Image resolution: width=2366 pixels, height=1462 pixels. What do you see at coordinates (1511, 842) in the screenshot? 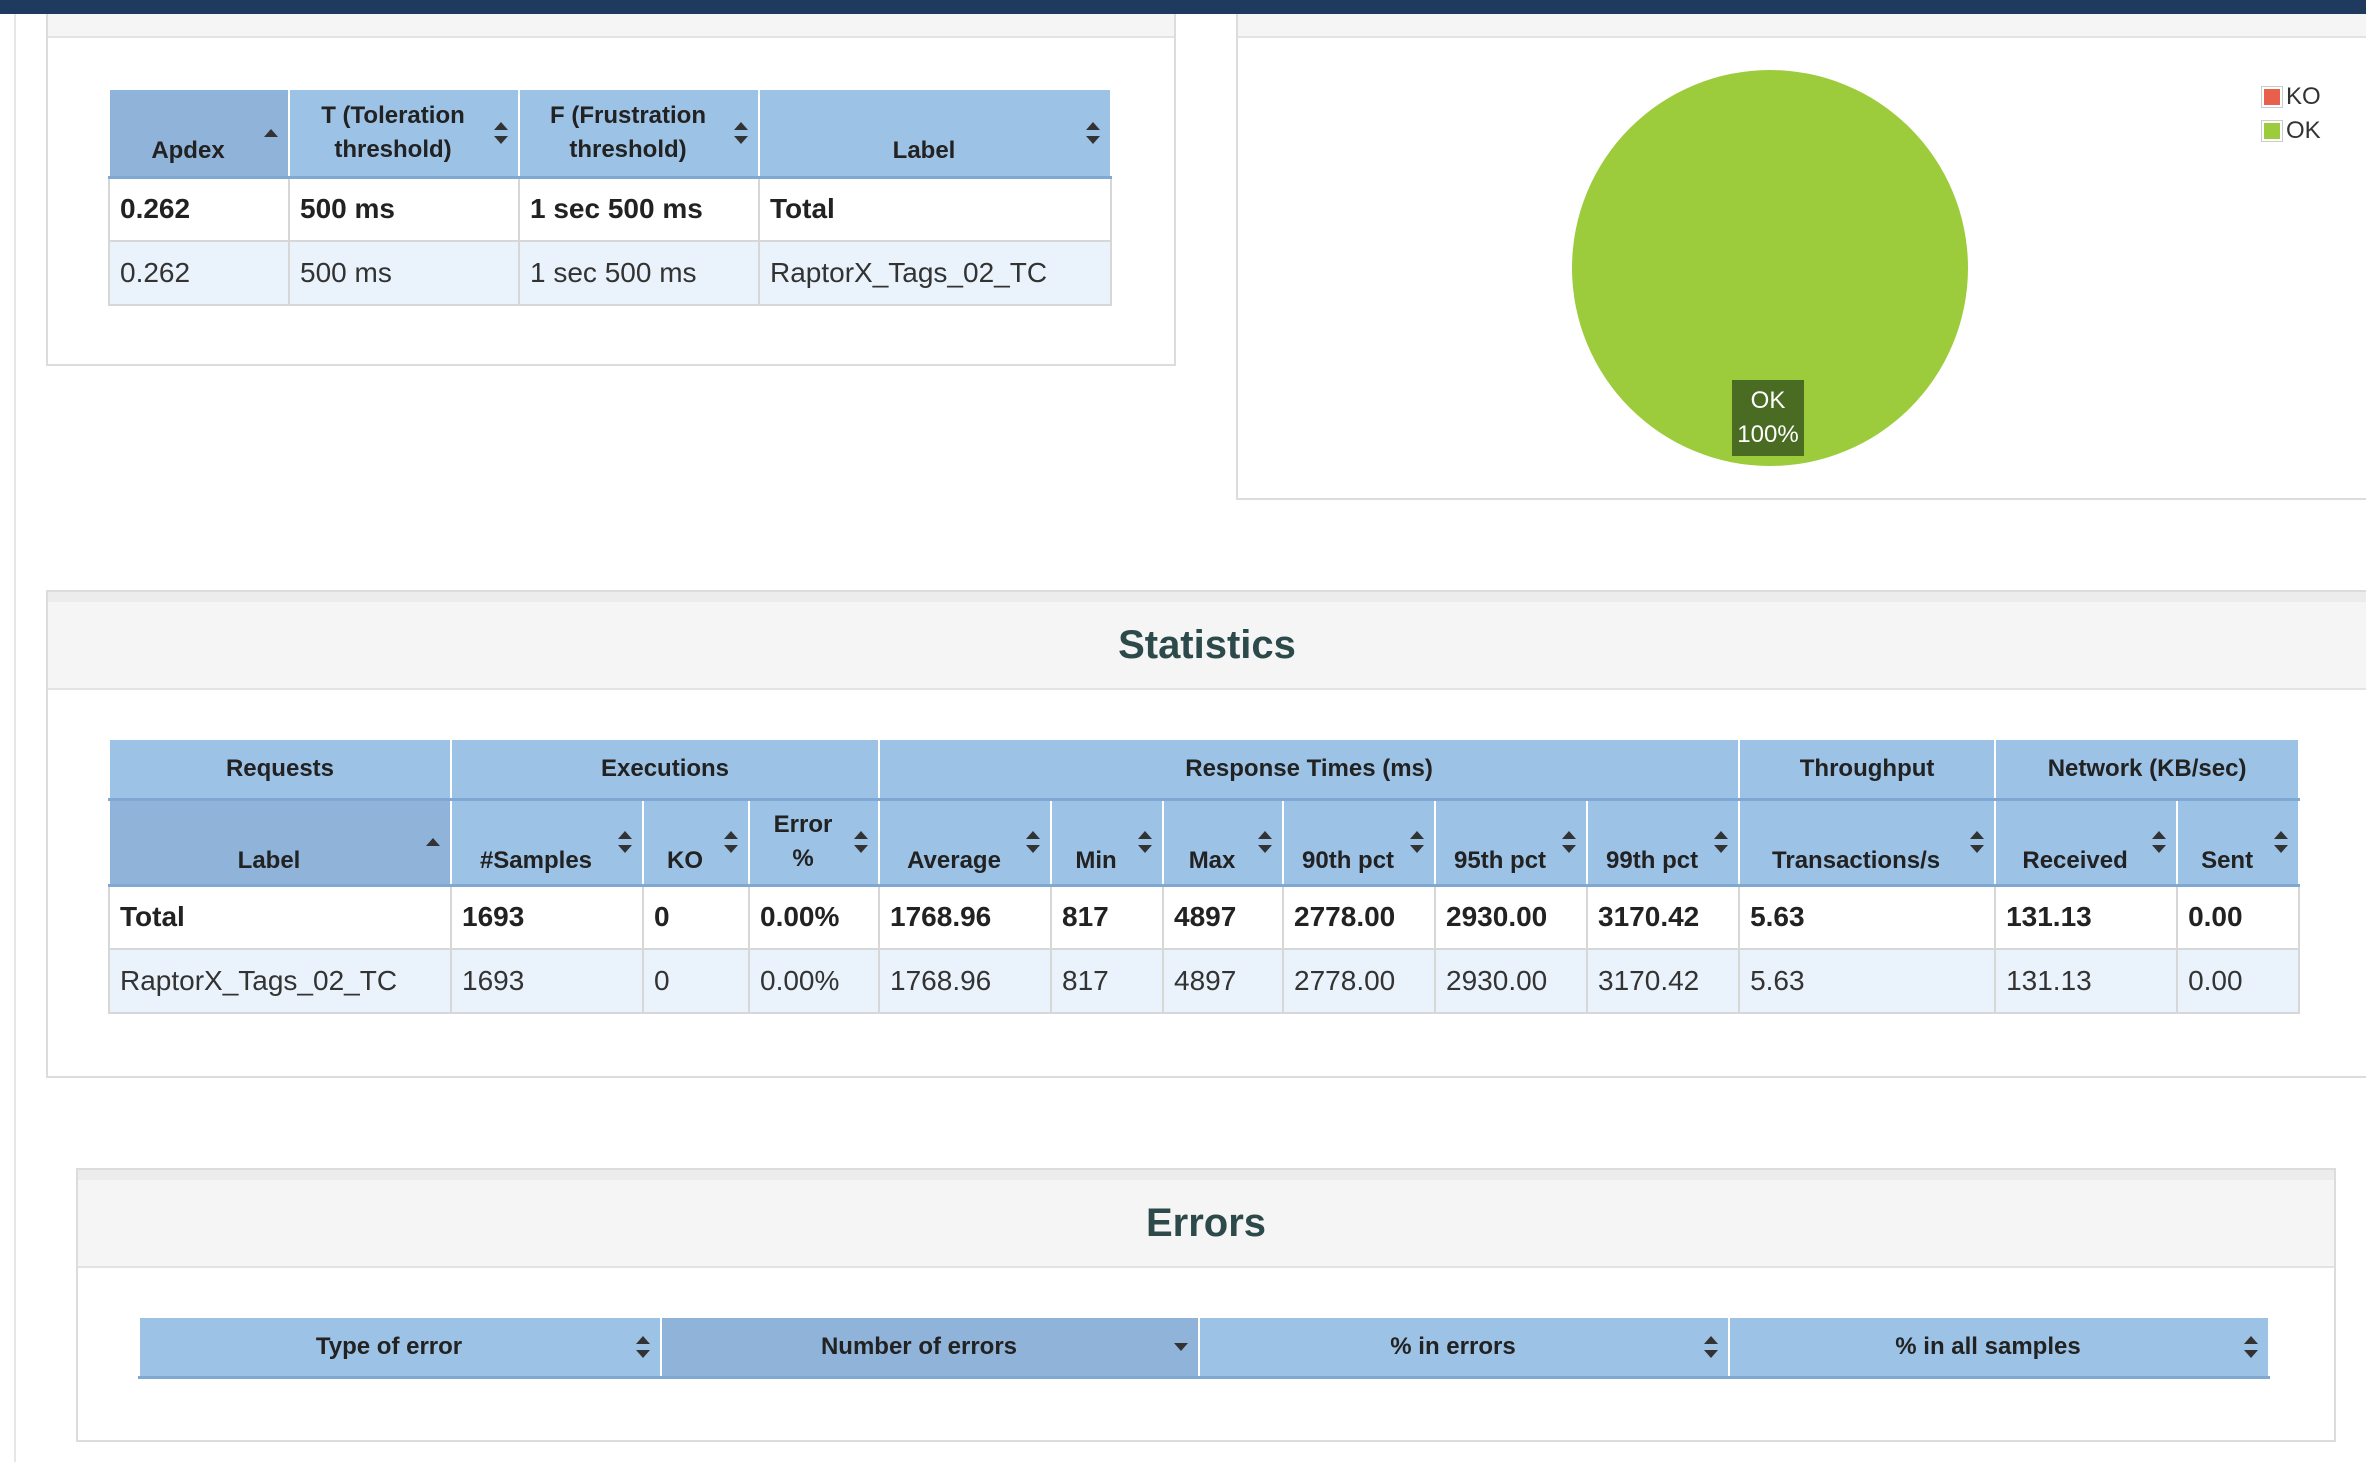
I see `stats-col-95th: 95th pct` at bounding box center [1511, 842].